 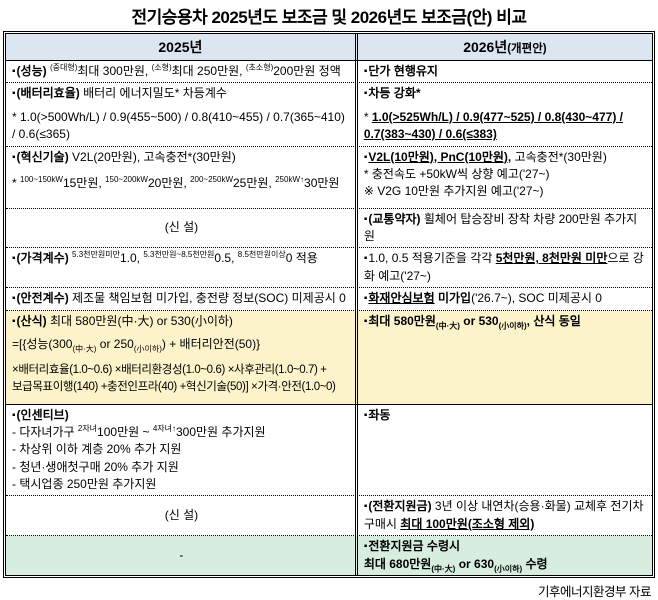 What do you see at coordinates (221, 431) in the screenshot?
I see `multi-child-text: 300만원 추가지원` at bounding box center [221, 431].